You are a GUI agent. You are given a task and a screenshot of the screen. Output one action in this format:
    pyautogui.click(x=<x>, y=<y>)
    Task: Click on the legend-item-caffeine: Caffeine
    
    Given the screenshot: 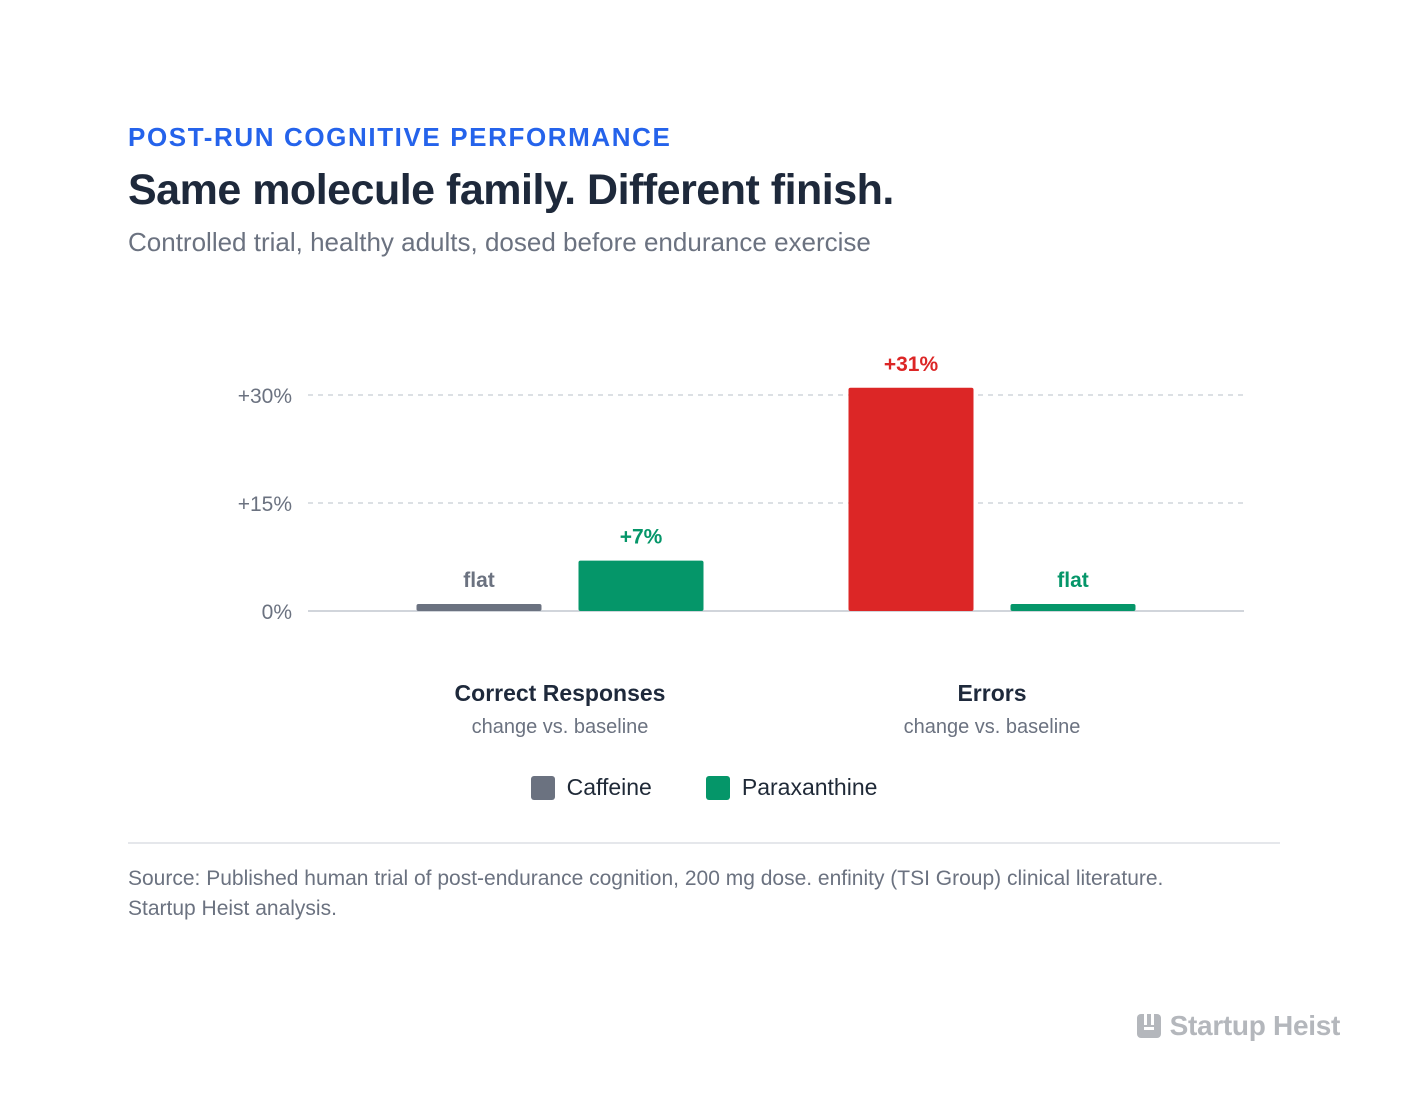 What is the action you would take?
    pyautogui.click(x=591, y=787)
    